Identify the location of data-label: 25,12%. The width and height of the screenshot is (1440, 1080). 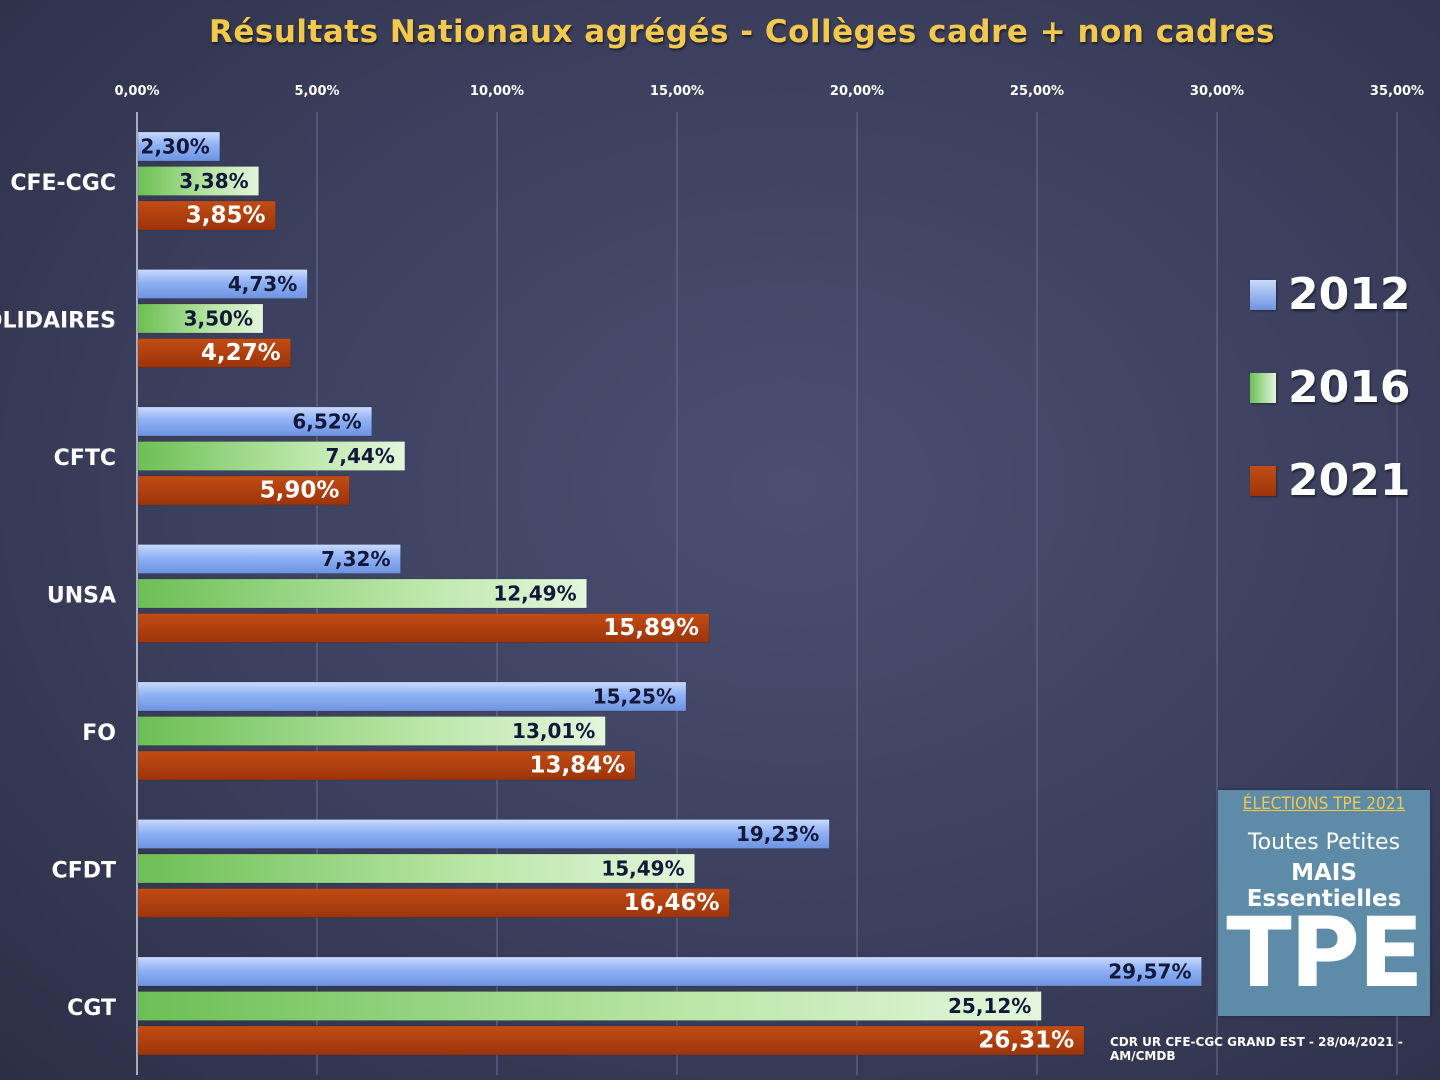
(989, 1006).